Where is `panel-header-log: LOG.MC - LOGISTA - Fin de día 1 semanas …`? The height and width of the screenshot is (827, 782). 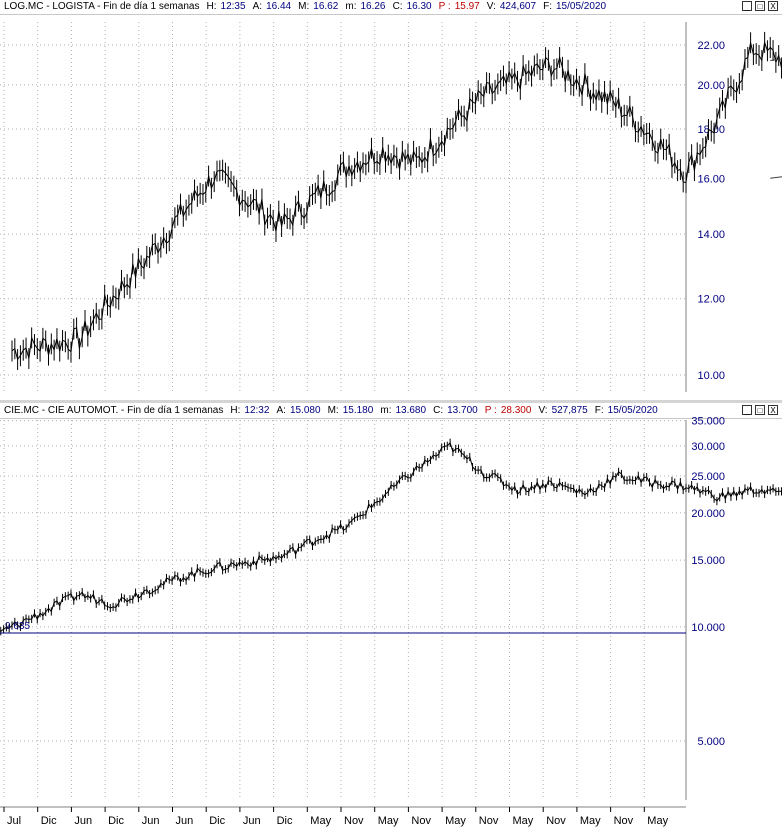 panel-header-log: LOG.MC - LOGISTA - Fin de día 1 semanas … is located at coordinates (391, 7).